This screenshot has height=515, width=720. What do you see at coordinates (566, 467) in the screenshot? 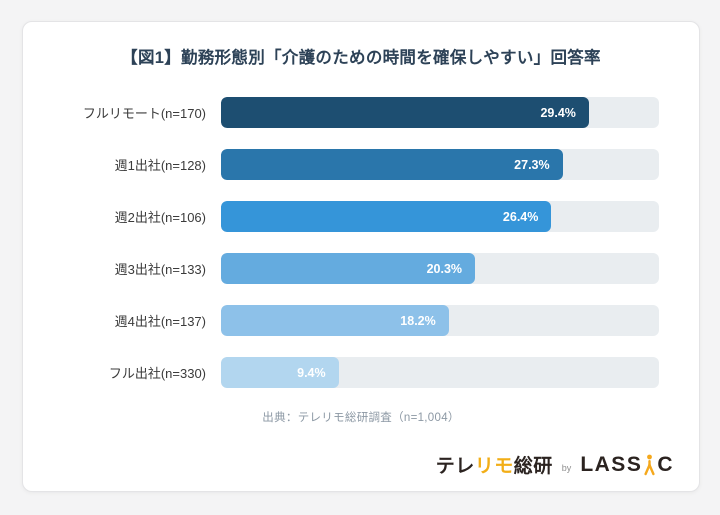
I see `by-label: by` at bounding box center [566, 467].